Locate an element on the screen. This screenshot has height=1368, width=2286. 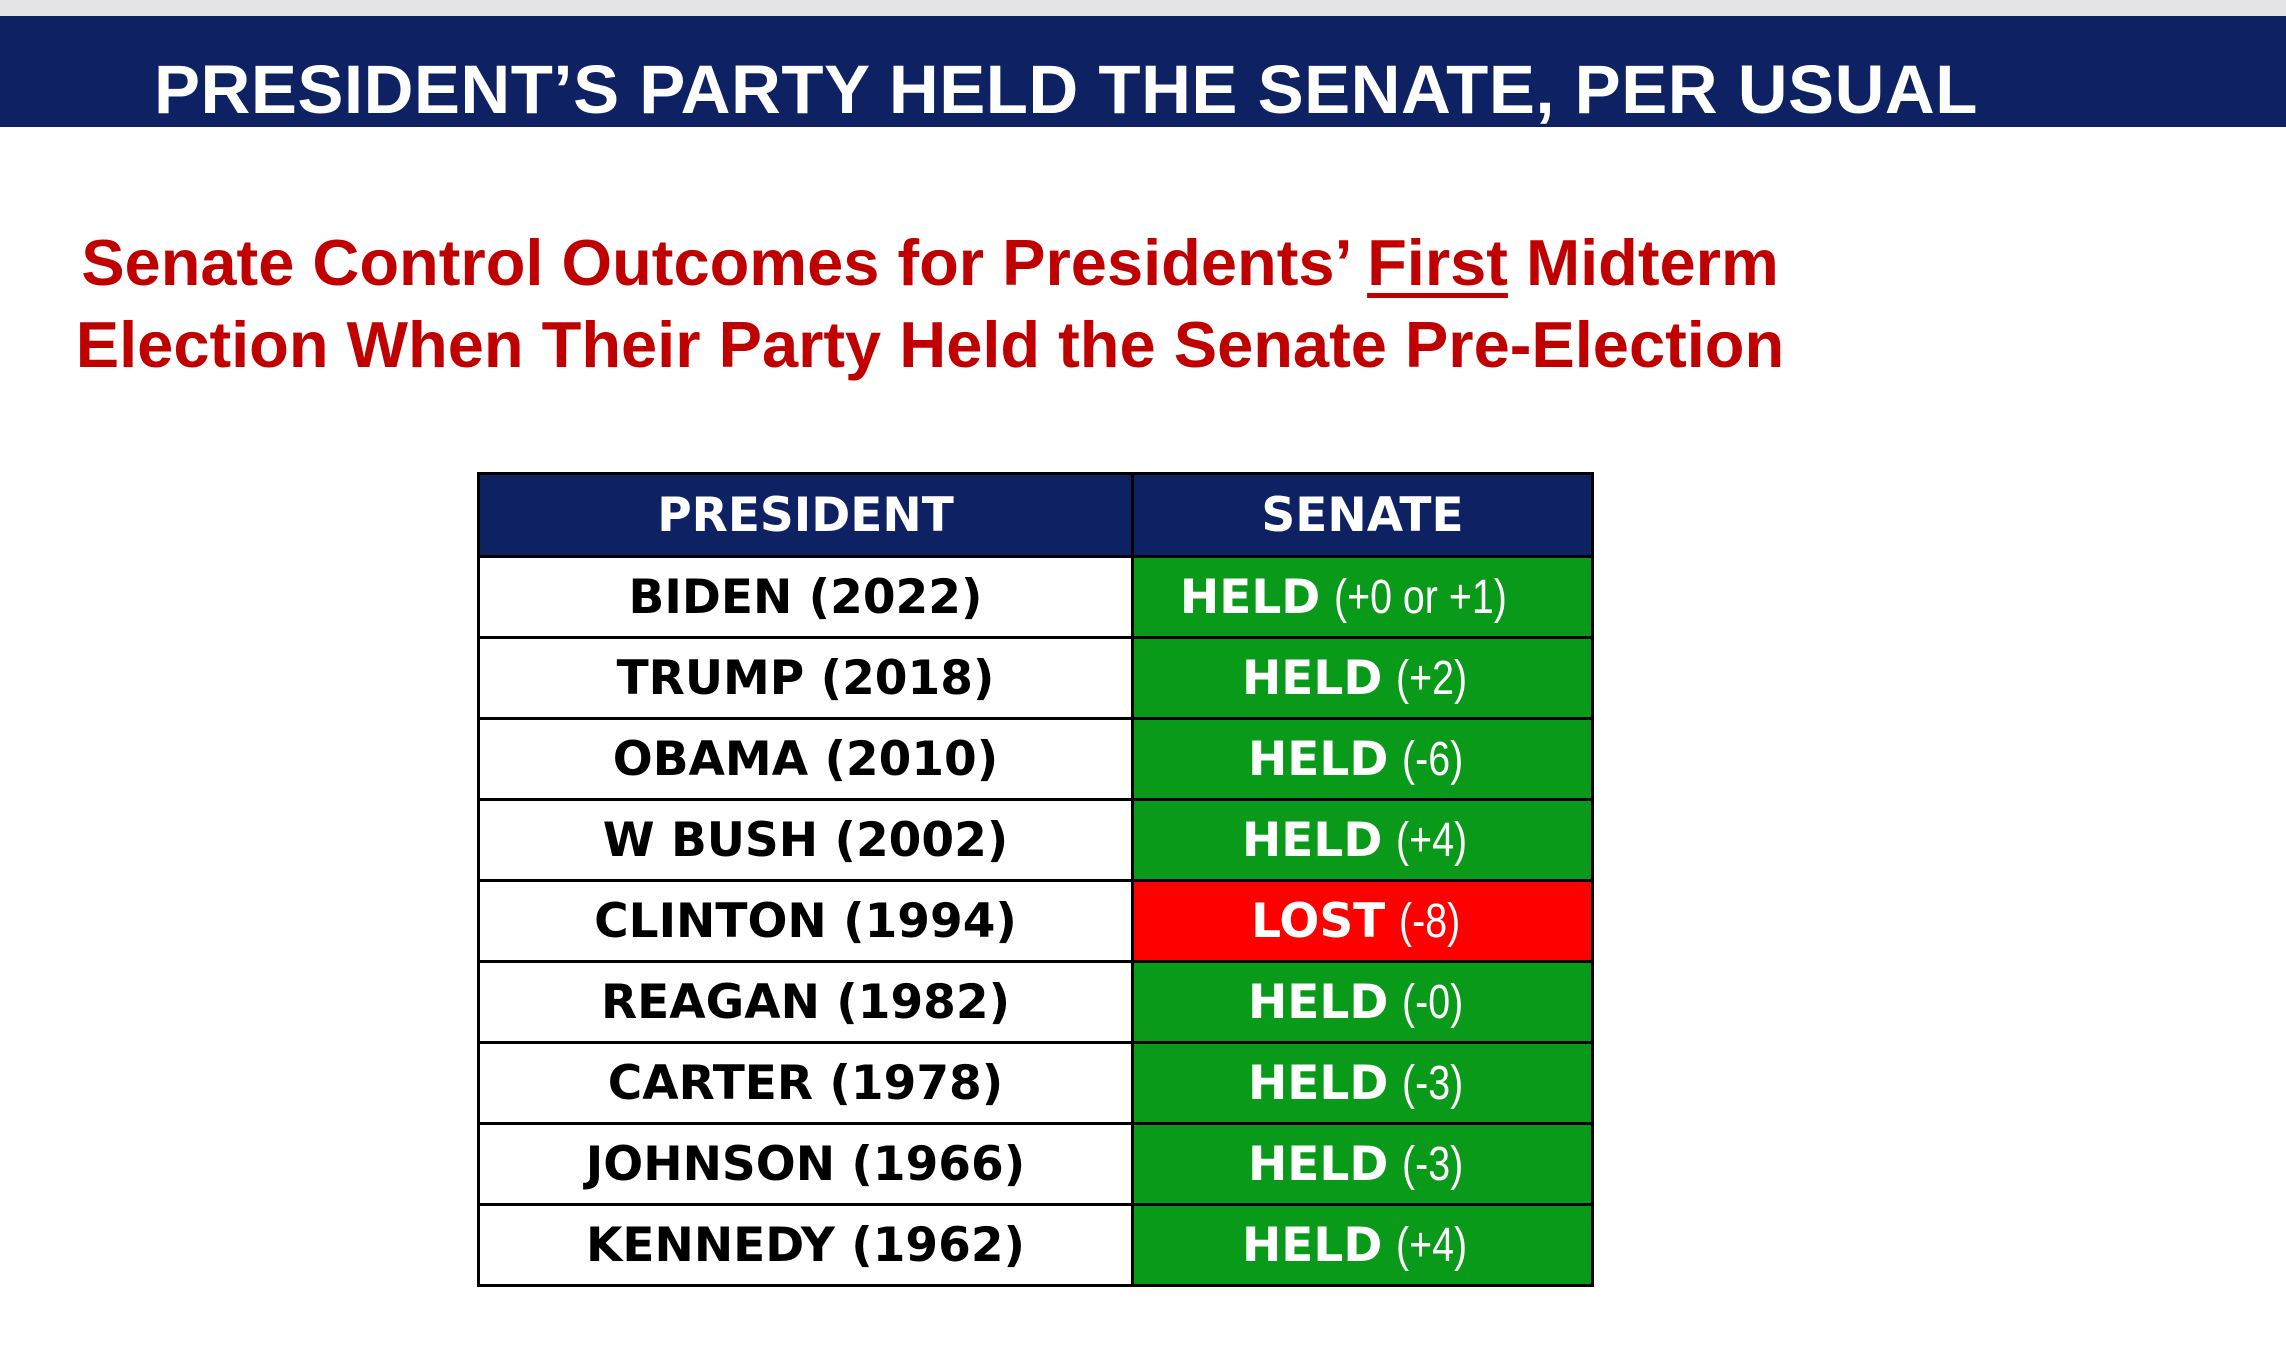
president-cell: CLINTON (1994) is located at coordinates (805, 921).